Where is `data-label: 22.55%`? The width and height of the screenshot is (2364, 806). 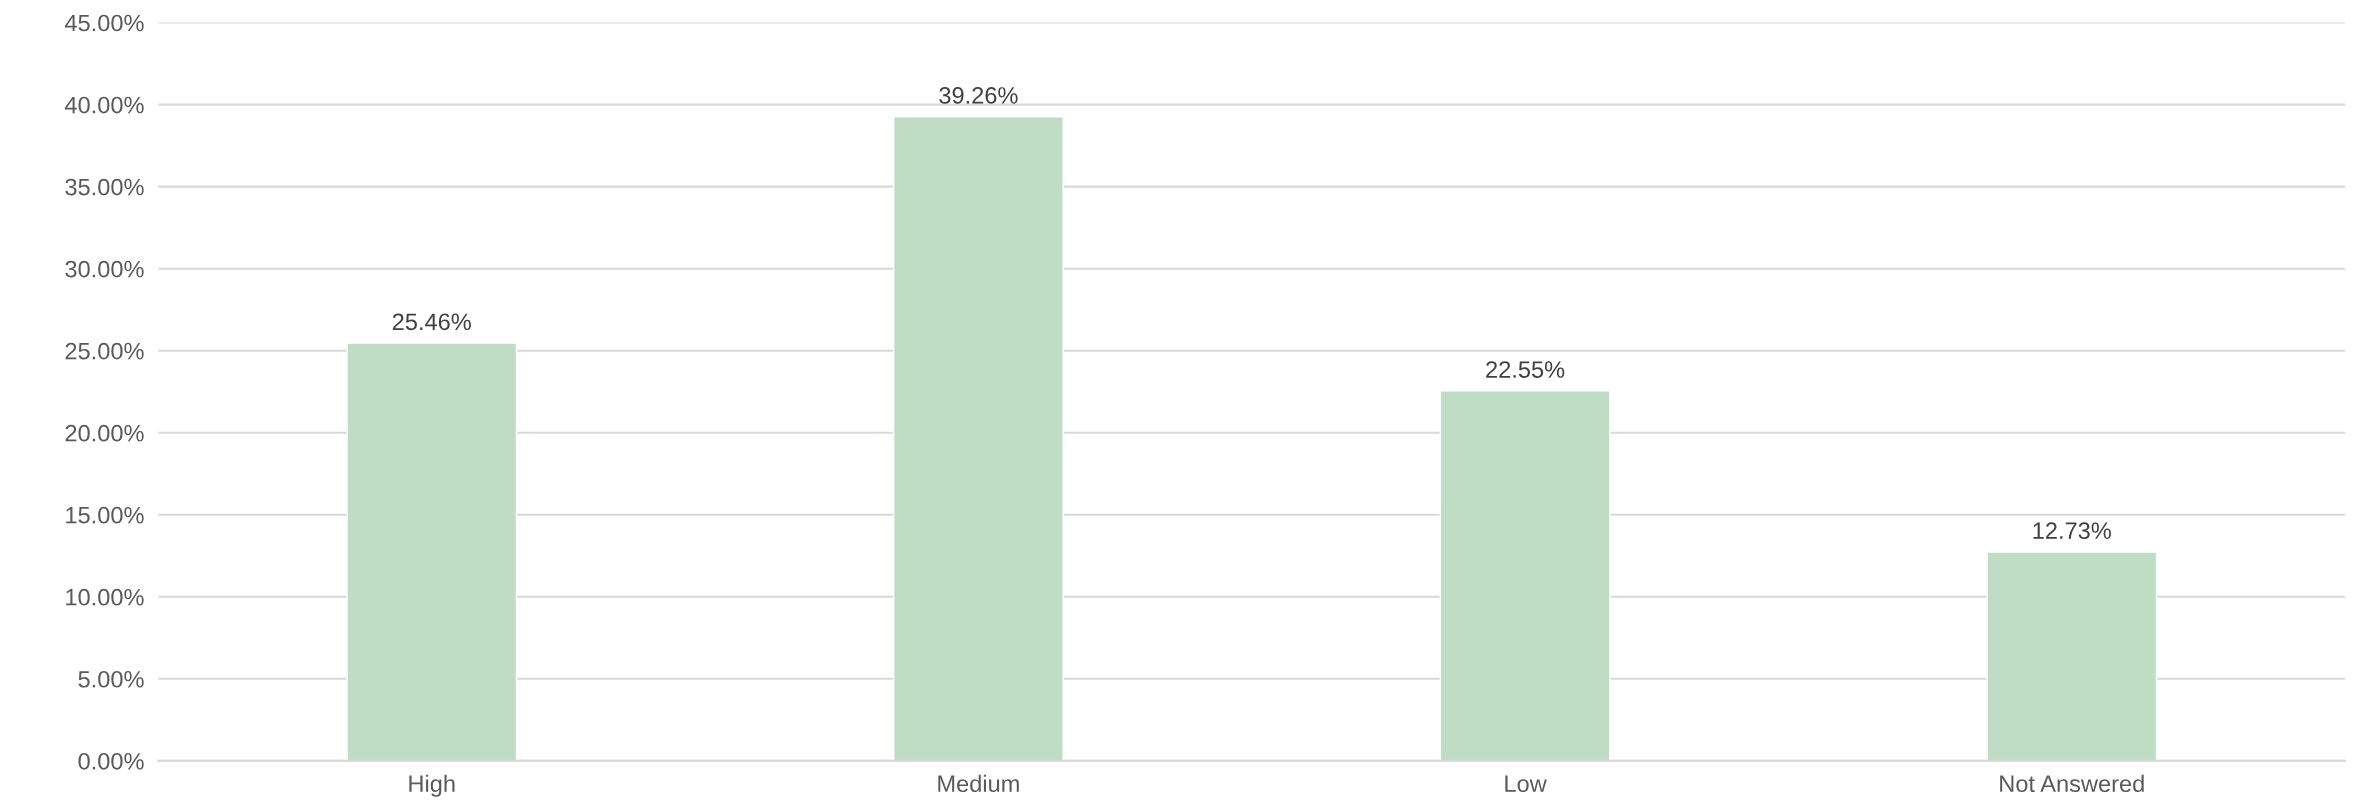
data-label: 22.55% is located at coordinates (1525, 369).